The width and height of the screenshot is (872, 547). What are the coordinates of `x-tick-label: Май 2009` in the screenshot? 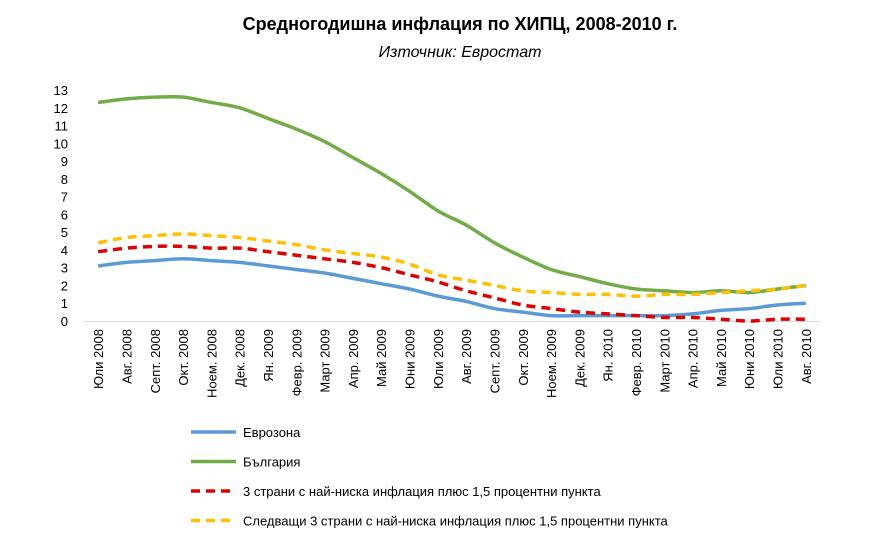 It's located at (381, 358).